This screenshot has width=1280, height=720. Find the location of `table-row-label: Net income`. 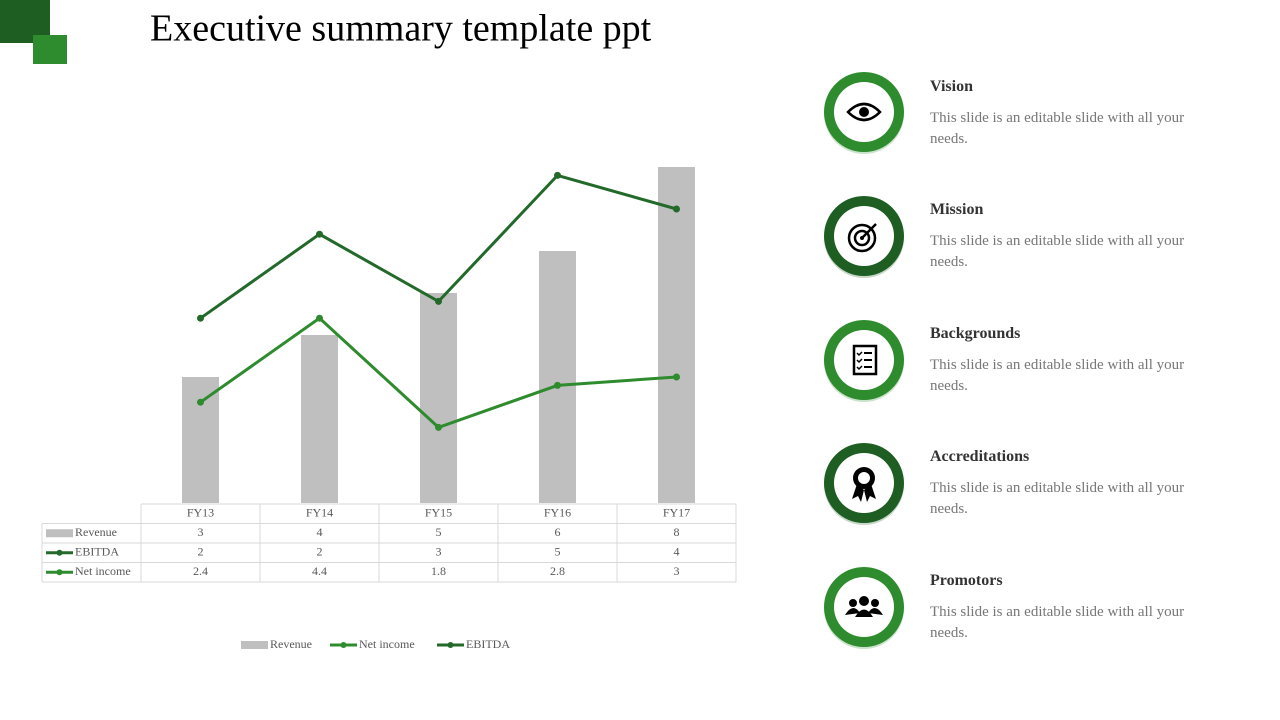

table-row-label: Net income is located at coordinates (103, 571).